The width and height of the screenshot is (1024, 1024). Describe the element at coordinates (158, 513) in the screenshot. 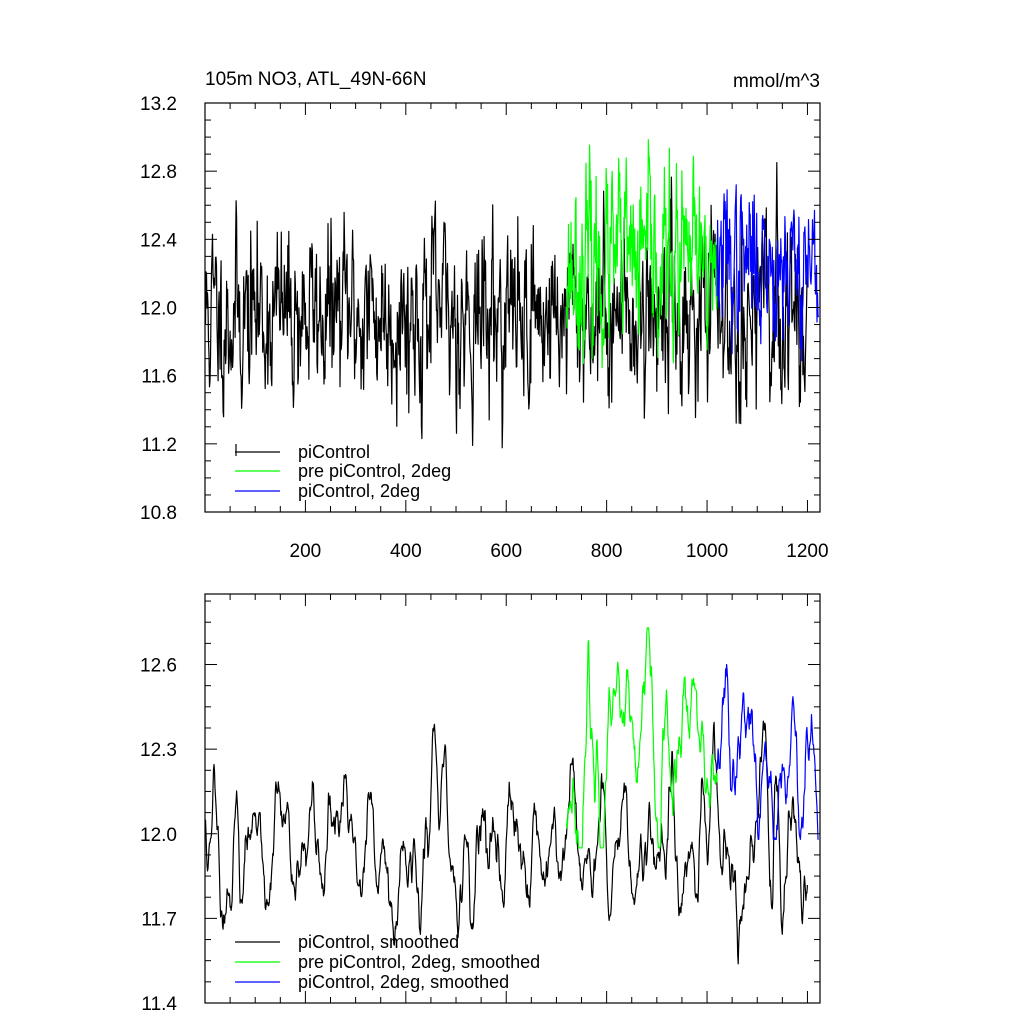

I see `y-tick-label: 10.8` at that location.